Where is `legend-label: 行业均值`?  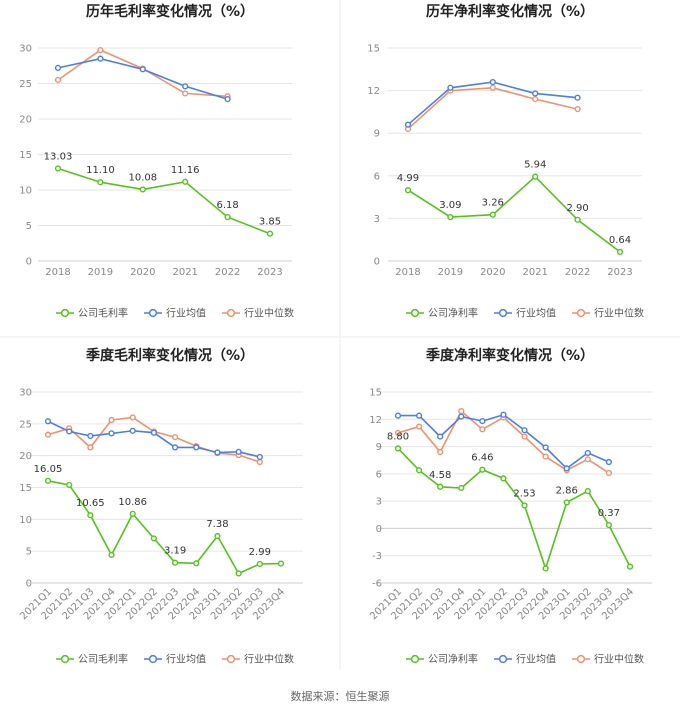 legend-label: 行业均值 is located at coordinates (186, 313).